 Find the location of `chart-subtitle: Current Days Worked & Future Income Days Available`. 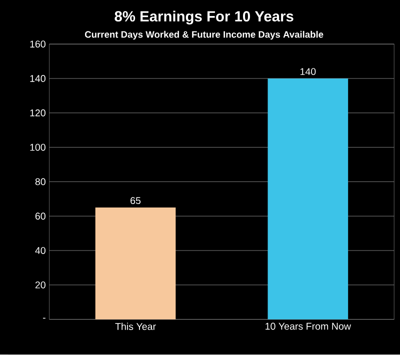

chart-subtitle: Current Days Worked & Future Income Days Available is located at coordinates (204, 35).